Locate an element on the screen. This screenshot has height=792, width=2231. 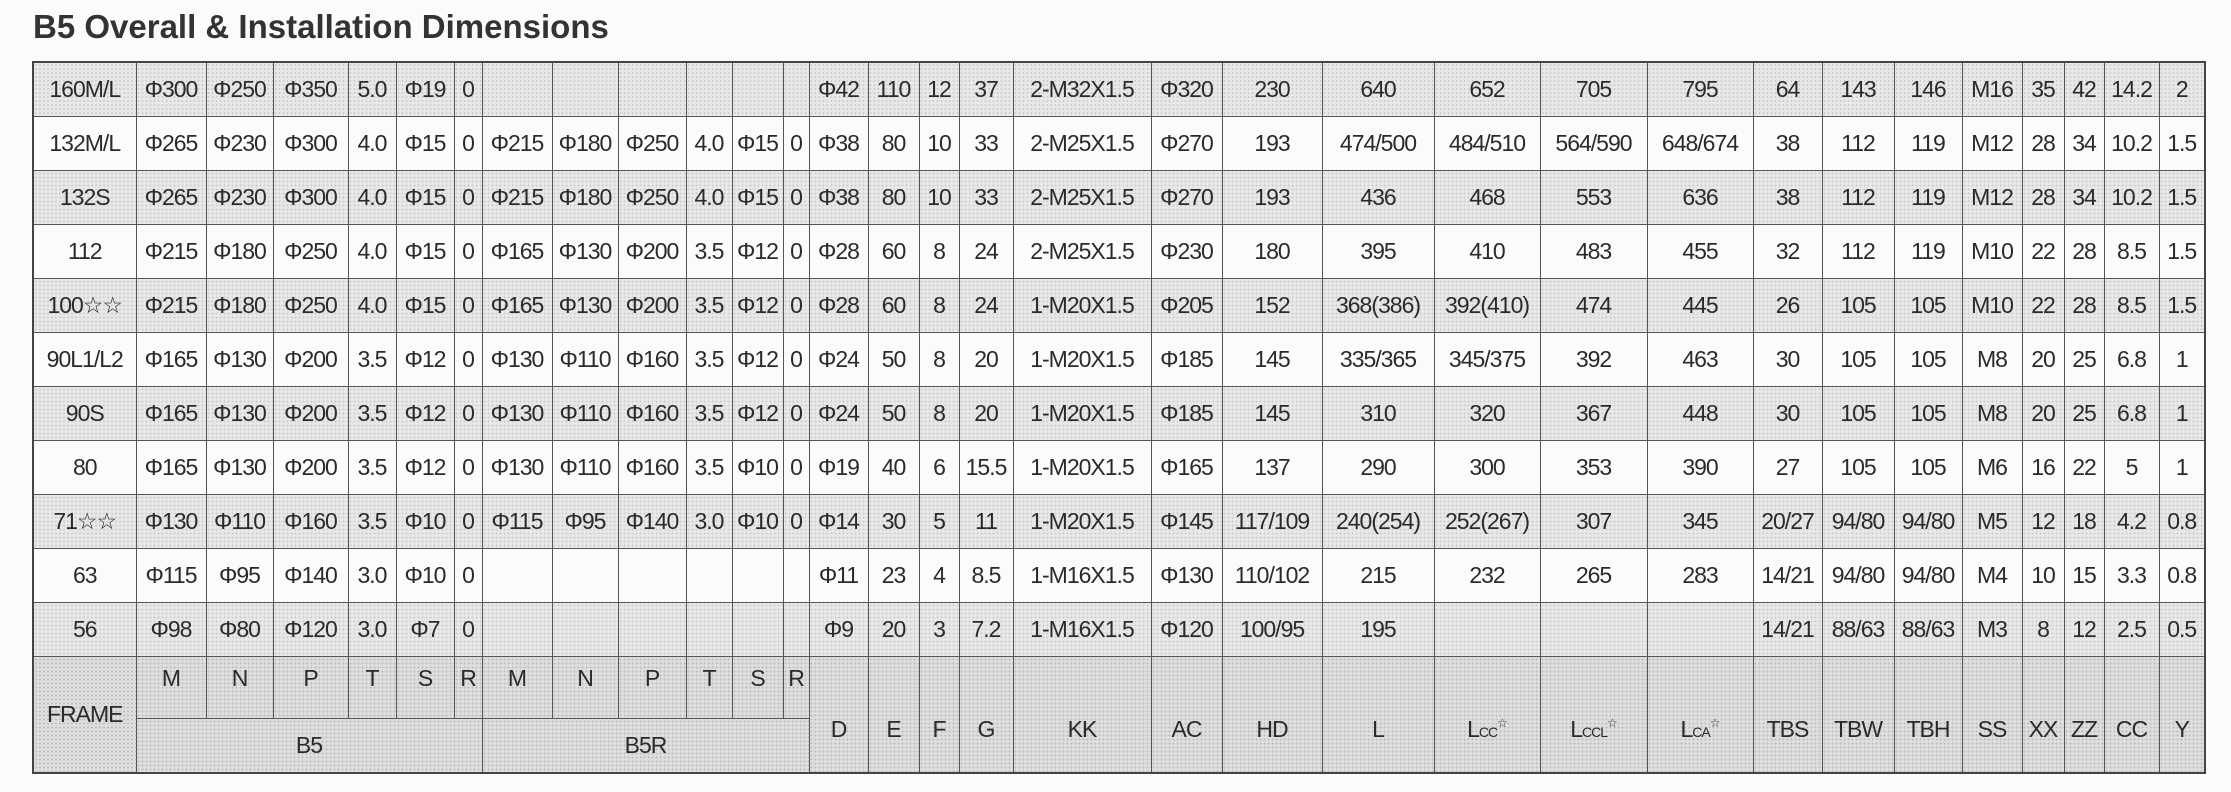
table-cell: 5.0 is located at coordinates (372, 89).